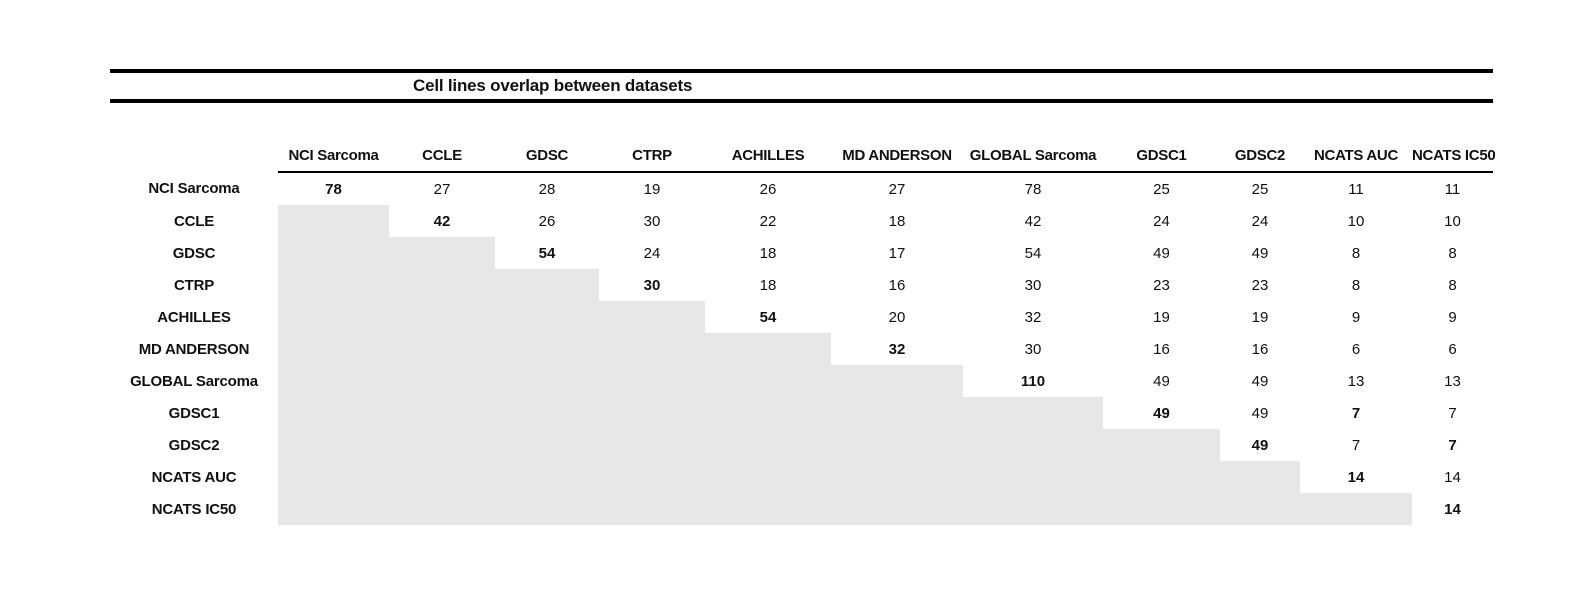 Image resolution: width=1577 pixels, height=595 pixels. I want to click on overlap-cell-gdsc2-achilles, so click(768, 445).